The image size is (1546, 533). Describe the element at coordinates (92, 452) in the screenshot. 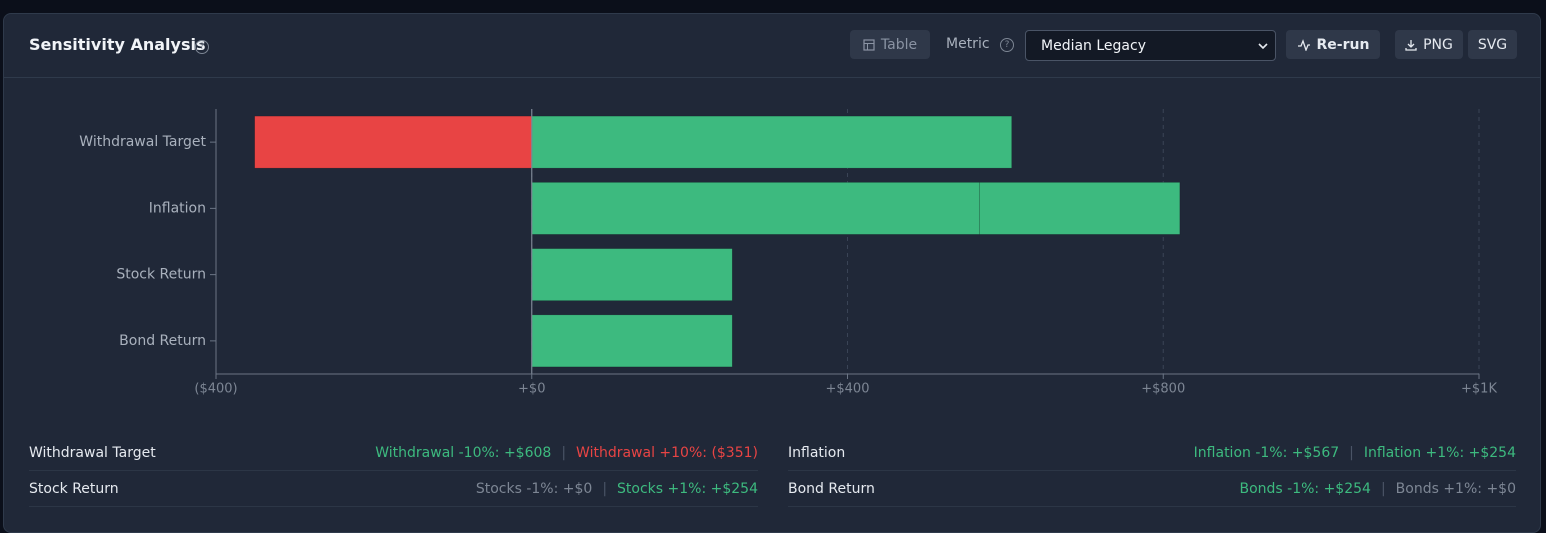

I see `summary-category: Withdrawal Target` at that location.